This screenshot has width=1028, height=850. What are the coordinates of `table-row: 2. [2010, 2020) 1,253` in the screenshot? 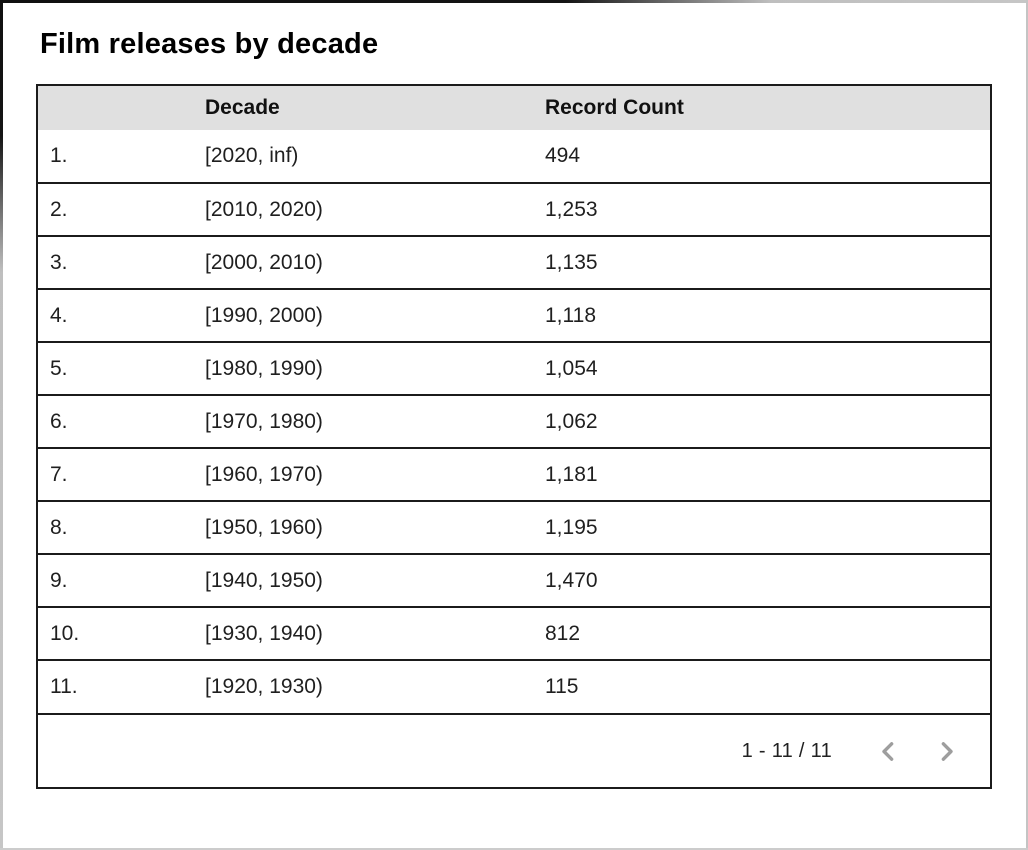 It's located at (514, 209).